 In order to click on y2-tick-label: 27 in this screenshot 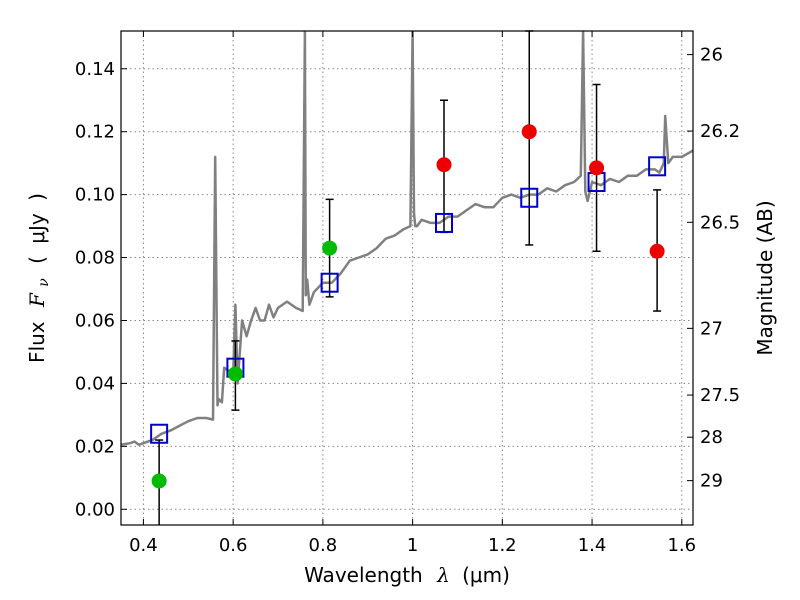, I will do `click(711, 328)`.